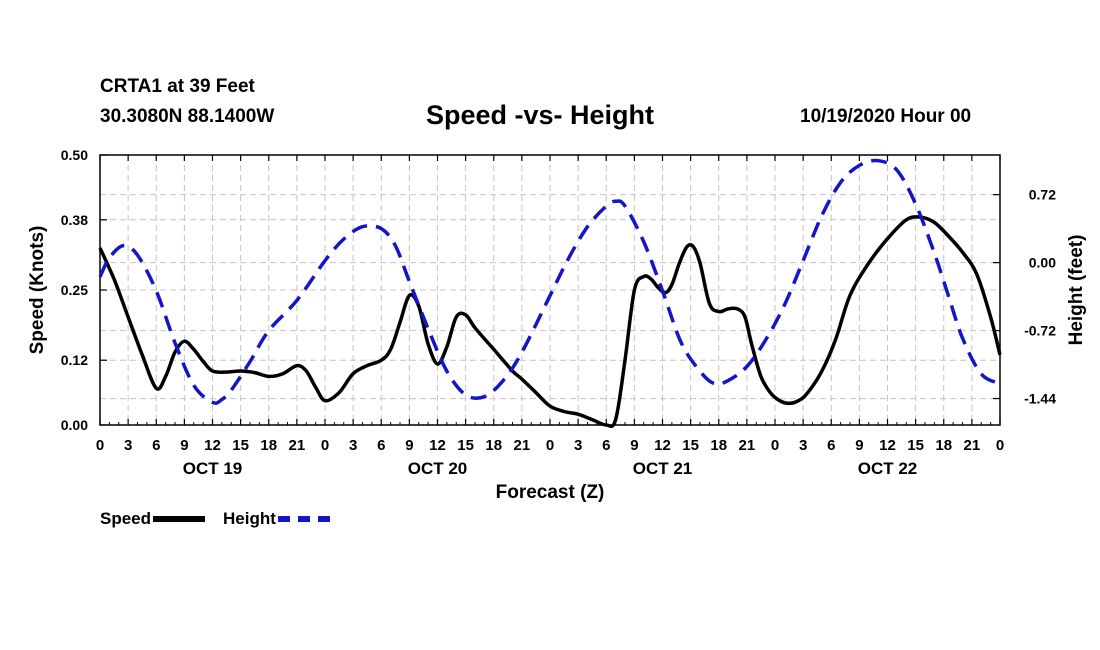 The width and height of the screenshot is (1100, 650). Describe the element at coordinates (74, 290) in the screenshot. I see `y-tick-label: 0.25` at that location.